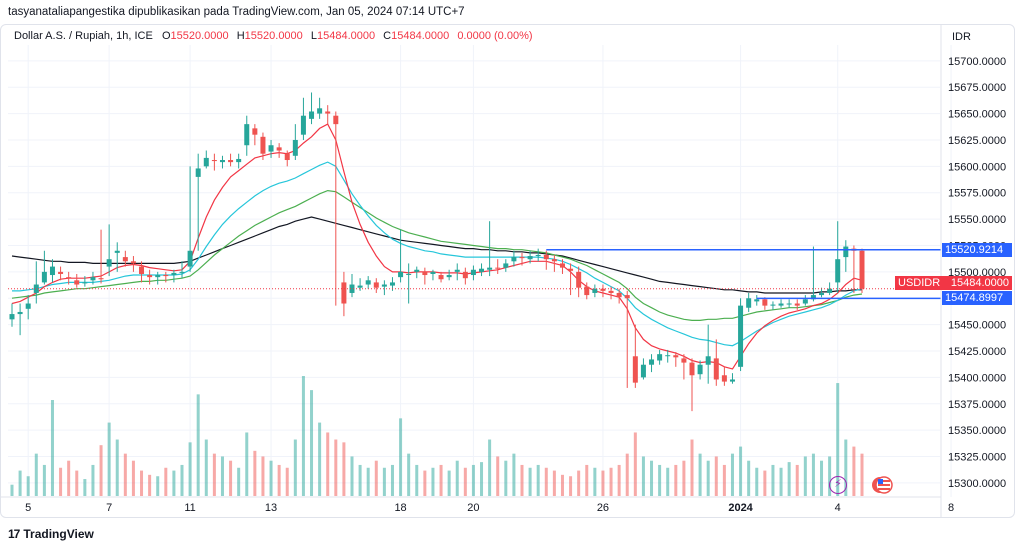 This screenshot has width=1024, height=548. Describe the element at coordinates (953, 283) in the screenshot. I see `symbol-price-tag: USDIDR 15484.0000` at that location.